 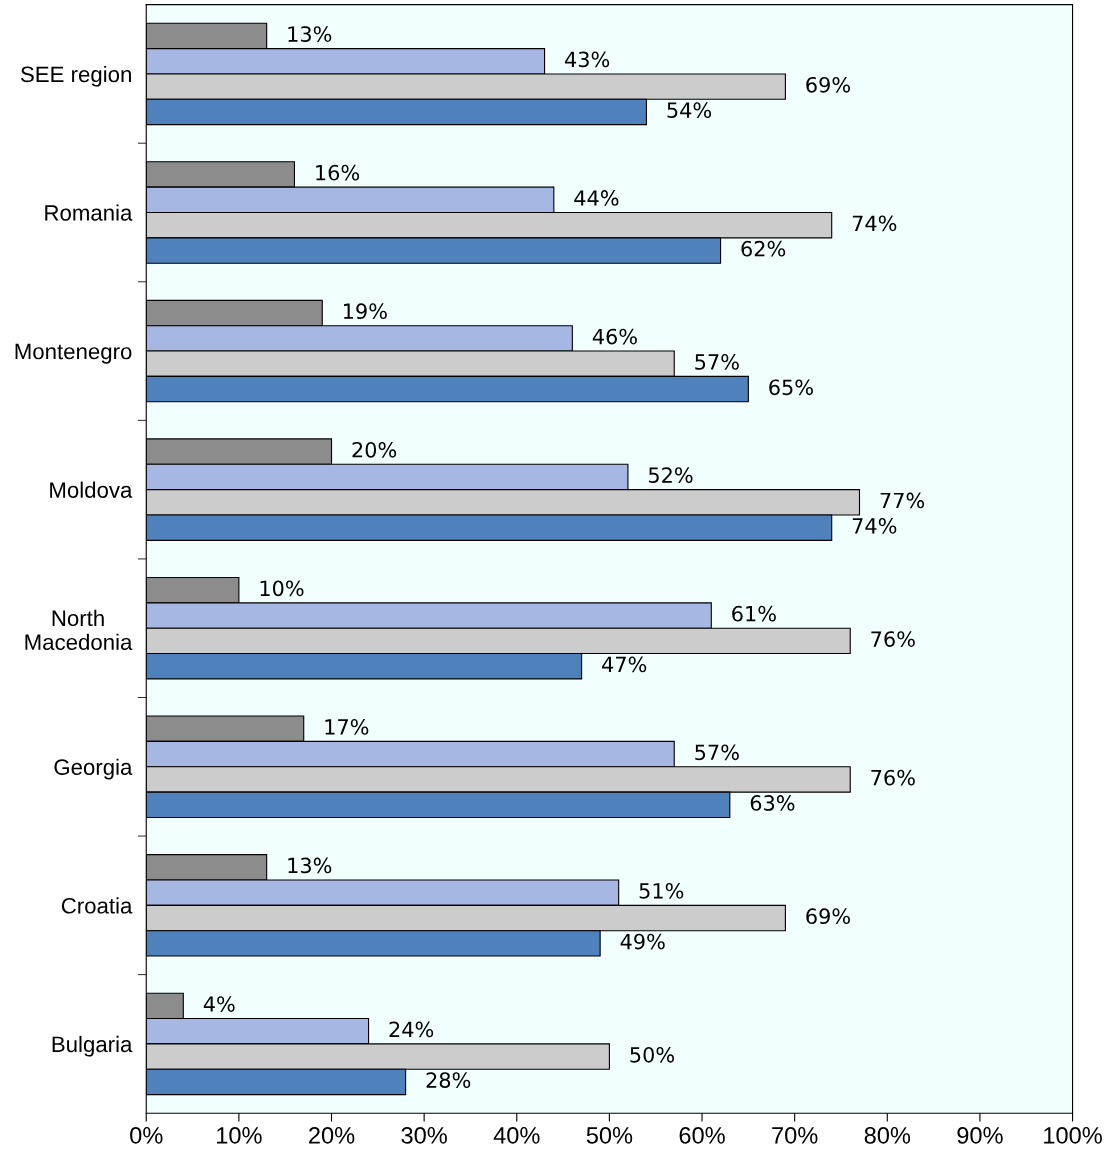 I want to click on x-tick-label: 60%, so click(x=702, y=1135).